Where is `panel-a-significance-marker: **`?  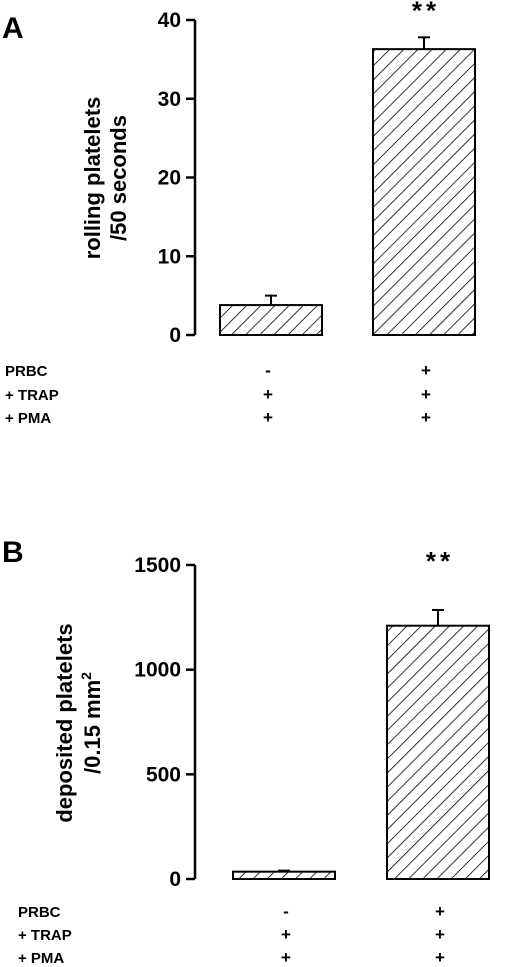
panel-a-significance-marker: ** is located at coordinates (426, 12).